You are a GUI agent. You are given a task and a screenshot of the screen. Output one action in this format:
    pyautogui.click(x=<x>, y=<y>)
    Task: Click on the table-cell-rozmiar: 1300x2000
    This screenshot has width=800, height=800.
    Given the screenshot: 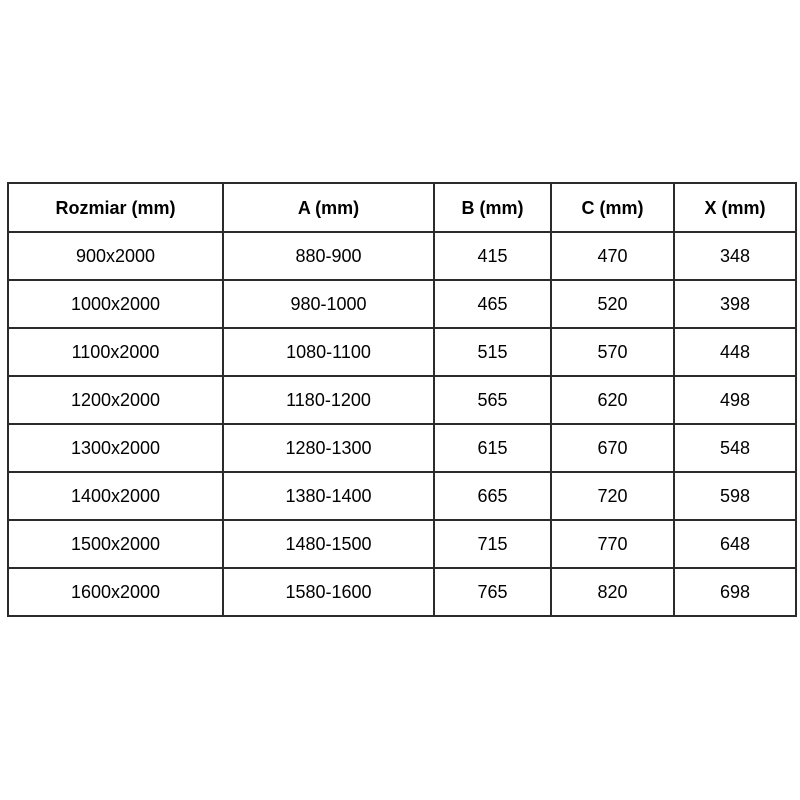 What is the action you would take?
    pyautogui.click(x=115, y=448)
    